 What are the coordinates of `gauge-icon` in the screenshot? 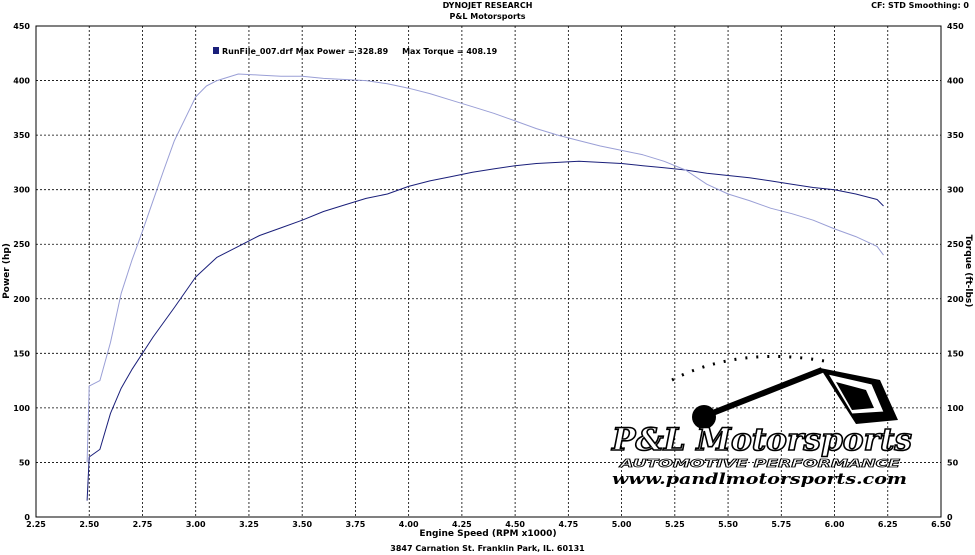 It's located at (784, 391).